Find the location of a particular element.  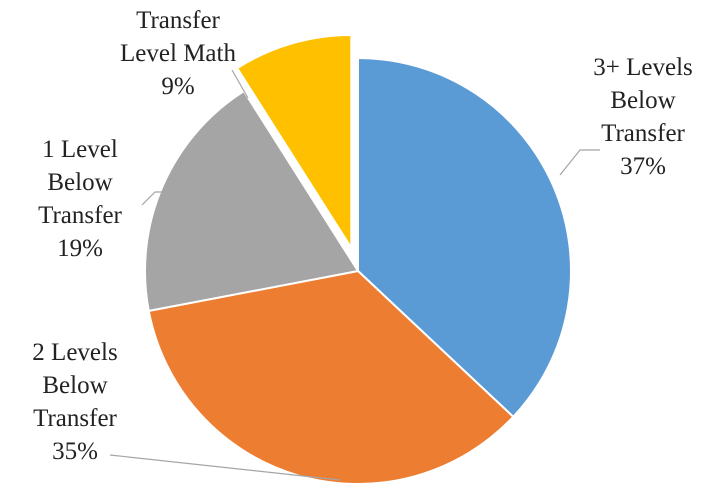

category-label: 3+ Levels Below Transfer is located at coordinates (643, 100).